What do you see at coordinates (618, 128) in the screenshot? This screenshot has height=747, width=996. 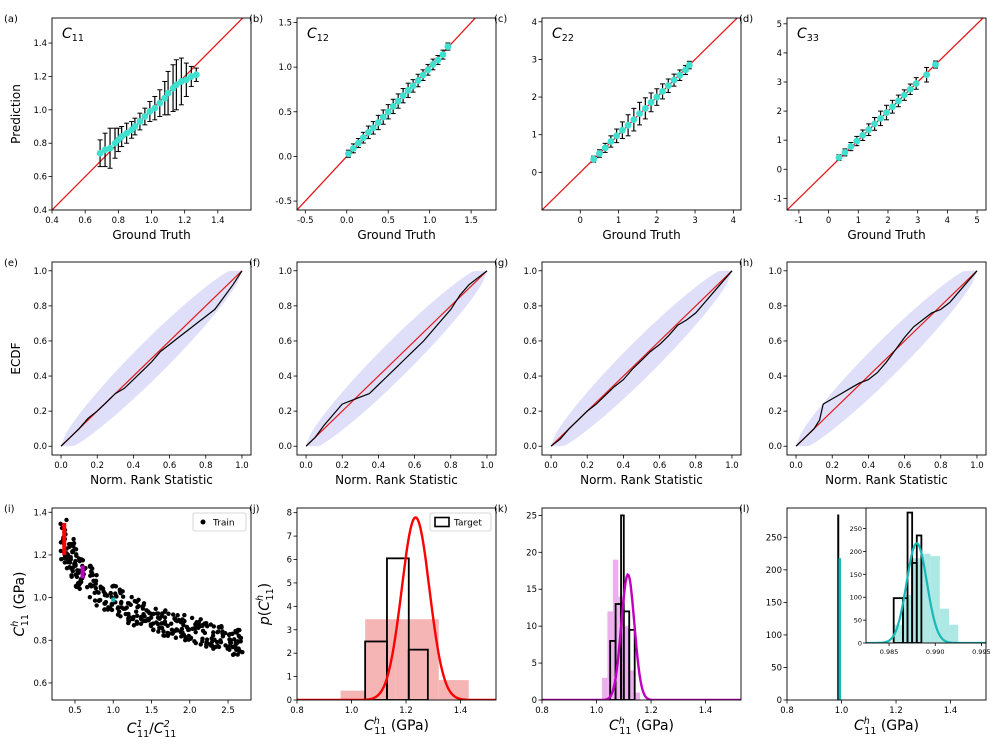 I see `panel-c: 0 1 2 3 4 0 1 2 3 4 (c) C22 Ground Truth` at bounding box center [618, 128].